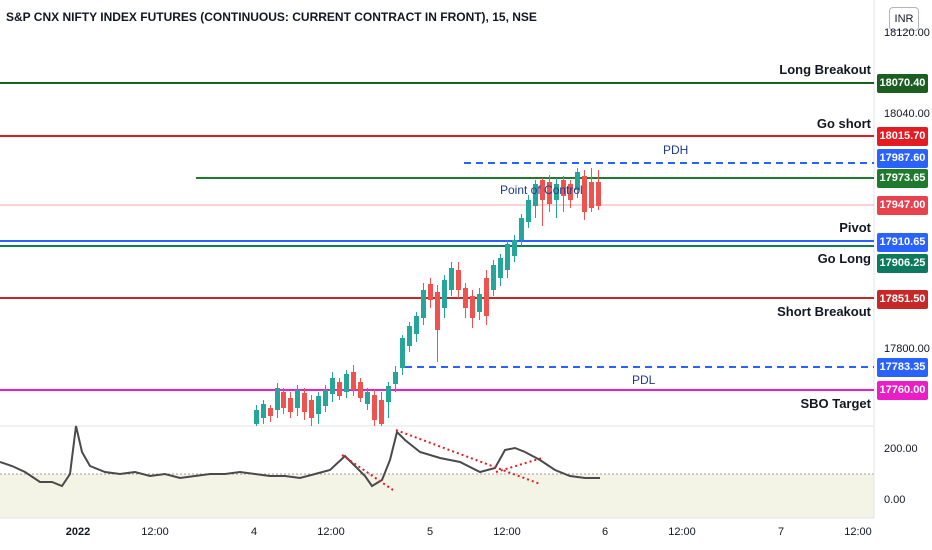 The width and height of the screenshot is (932, 550). I want to click on price-tick: 17800.00, so click(907, 349).